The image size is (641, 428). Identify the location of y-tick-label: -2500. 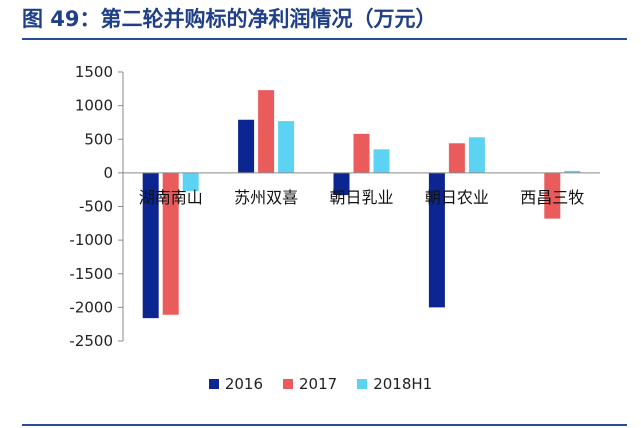
(91, 341).